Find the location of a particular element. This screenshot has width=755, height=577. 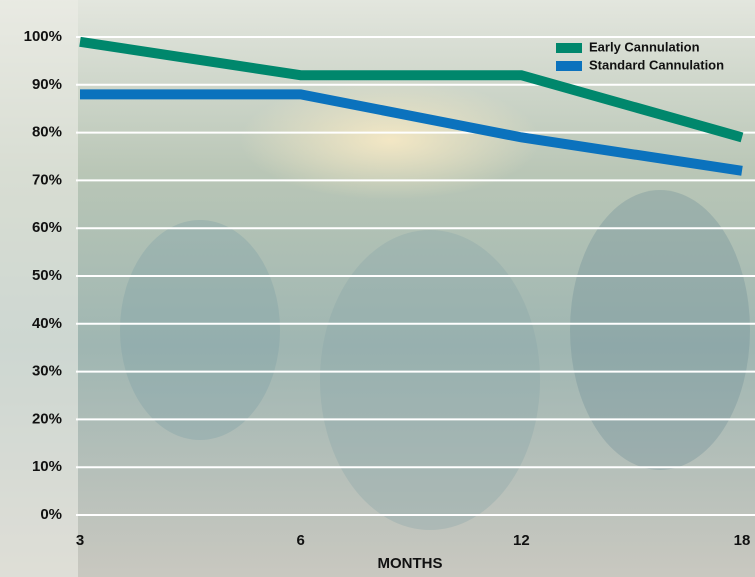

x-tick-label: 3 is located at coordinates (80, 540).